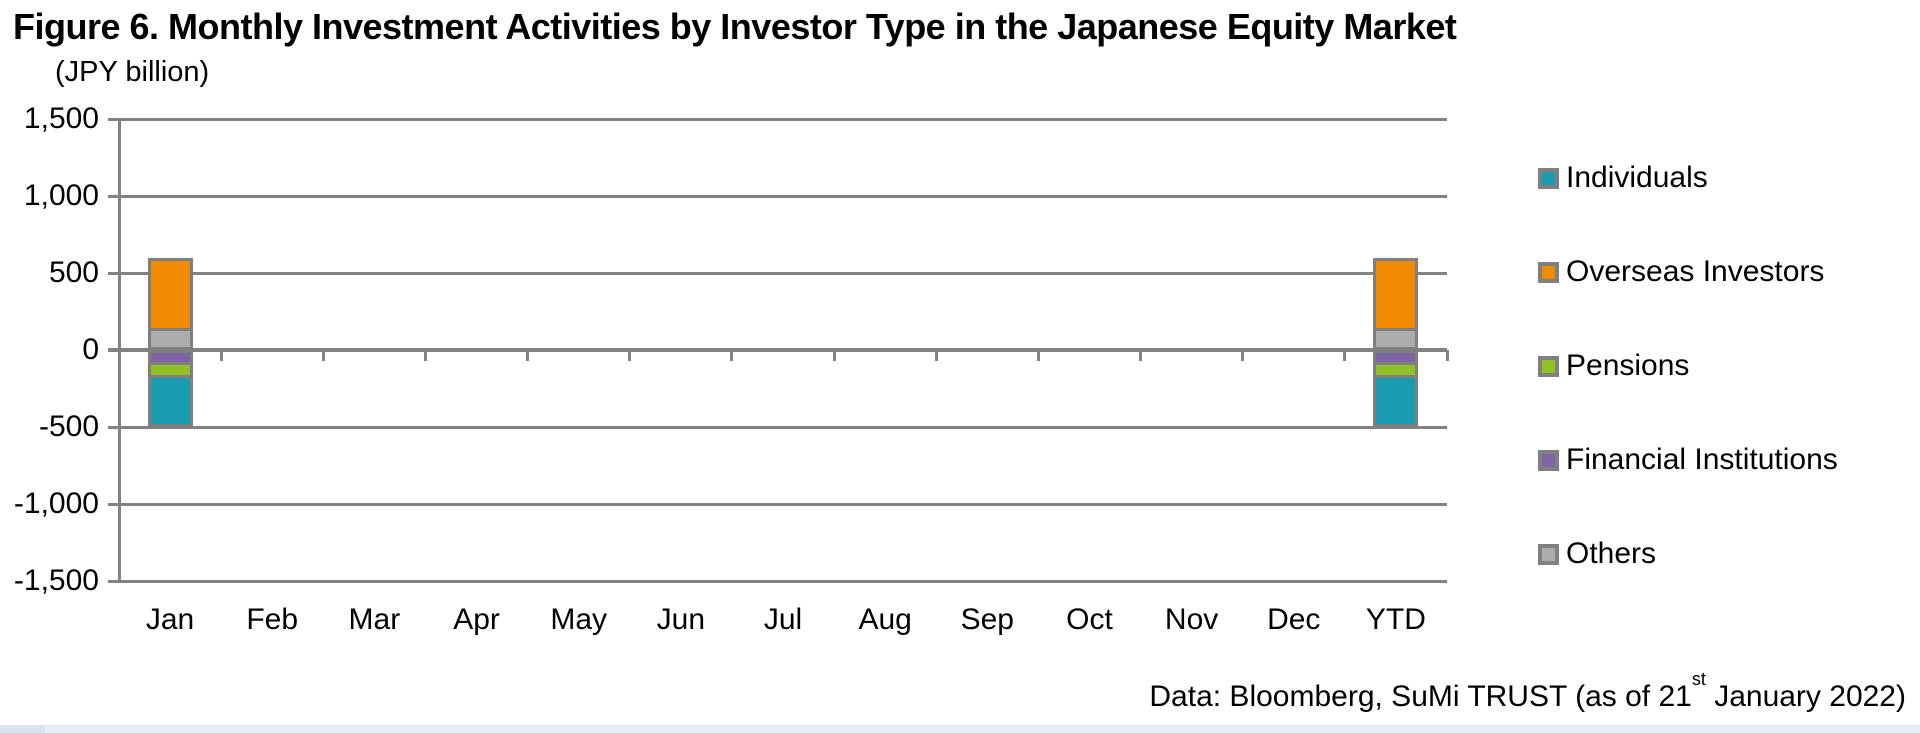 The image size is (1920, 733). I want to click on y-tick-label: 1,000, so click(61, 195).